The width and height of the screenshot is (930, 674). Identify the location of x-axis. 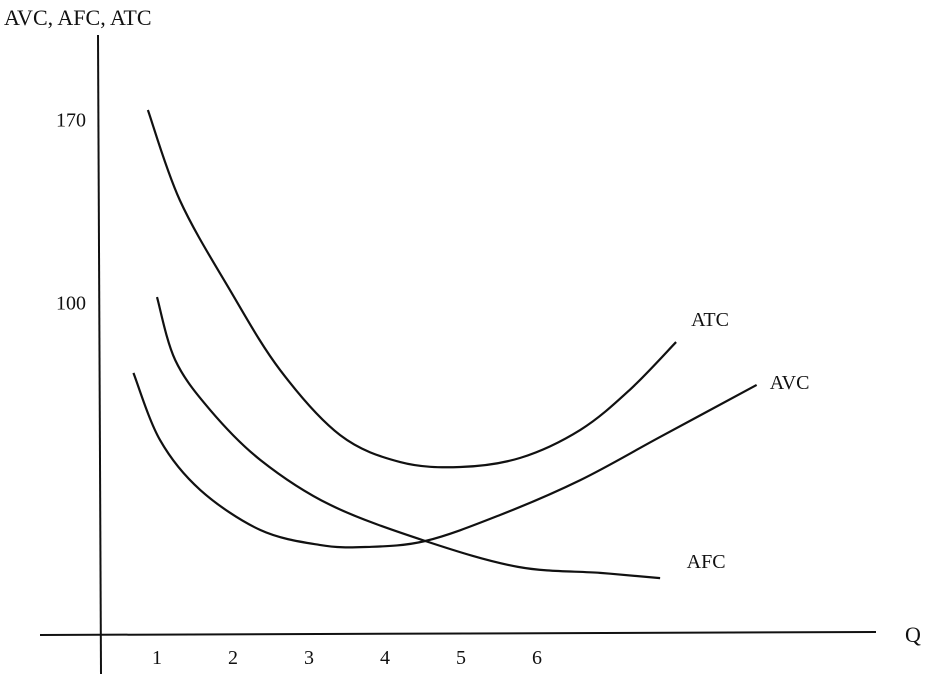
(458, 633).